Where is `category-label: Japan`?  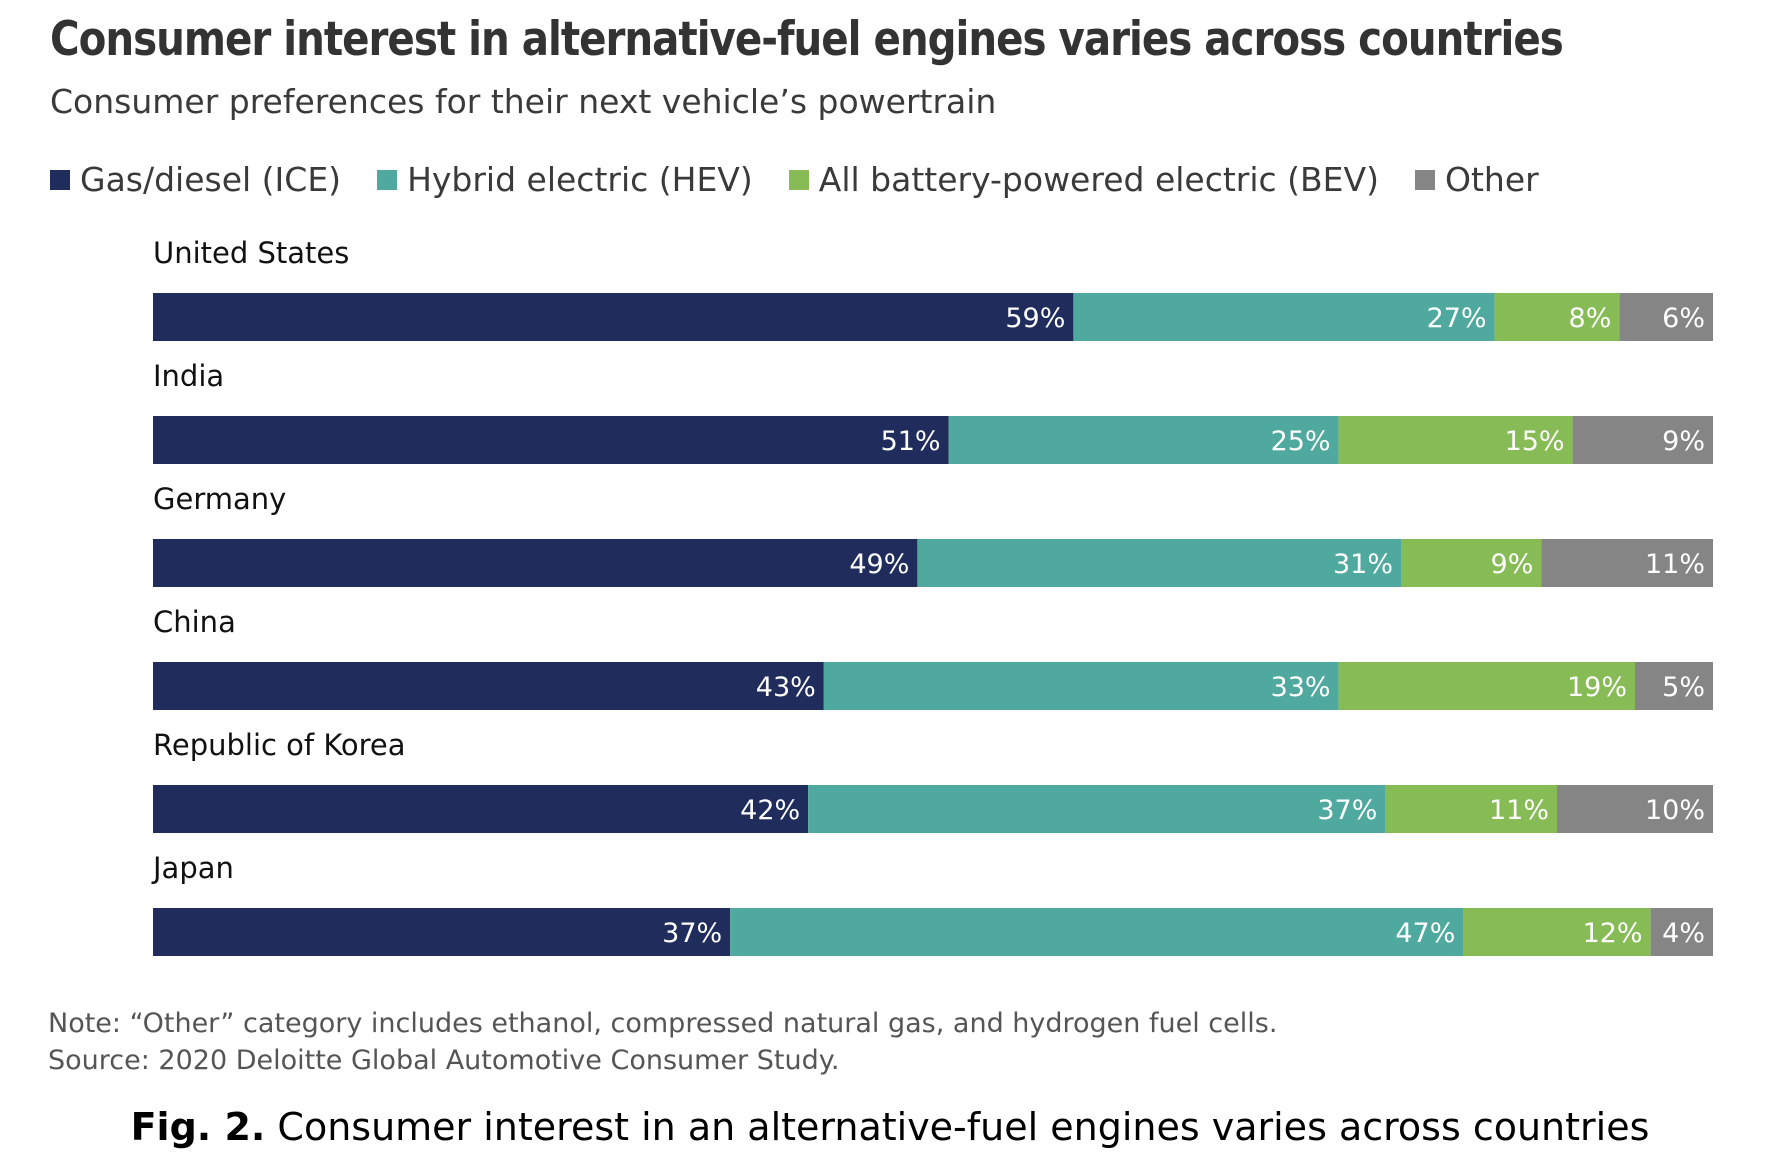
category-label: Japan is located at coordinates (192, 868).